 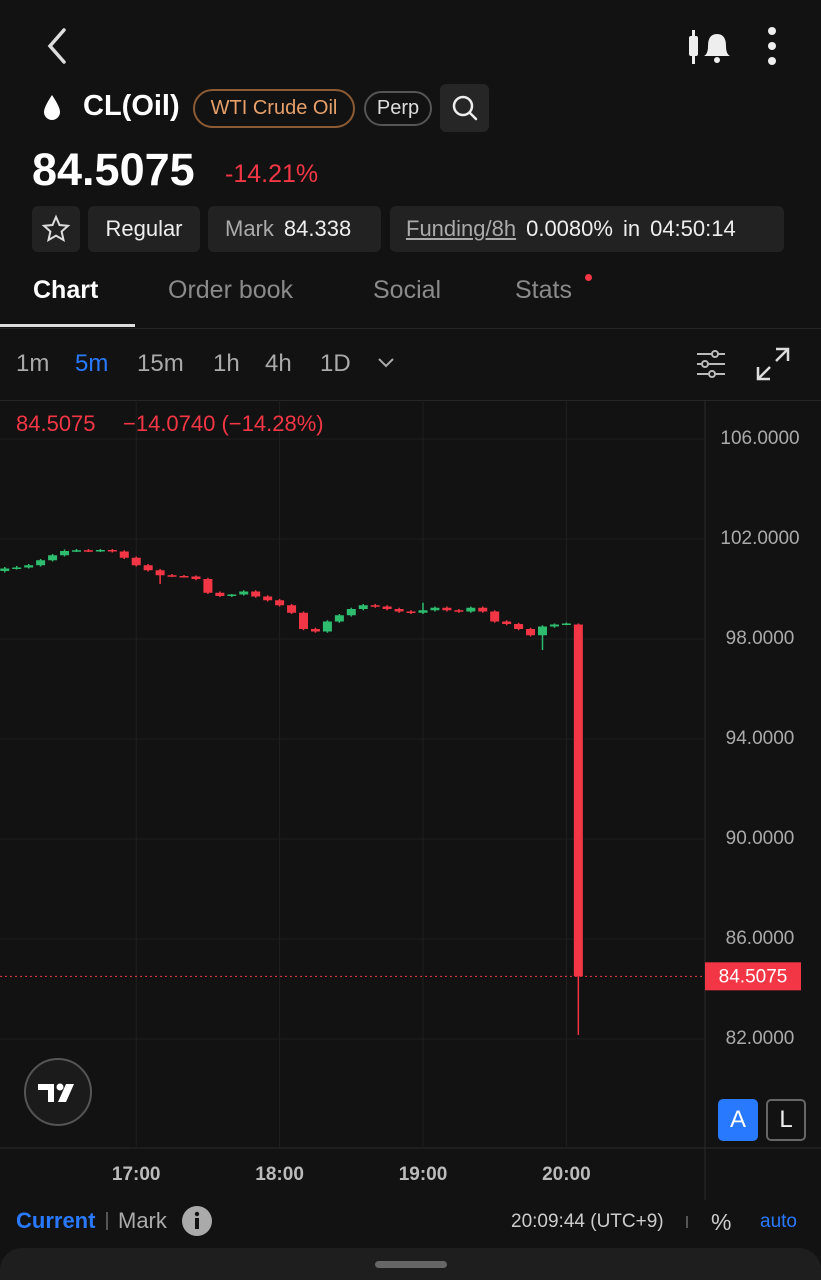 What do you see at coordinates (223, 423) in the screenshot?
I see `legend-change: −14.0740 (−14.28%)` at bounding box center [223, 423].